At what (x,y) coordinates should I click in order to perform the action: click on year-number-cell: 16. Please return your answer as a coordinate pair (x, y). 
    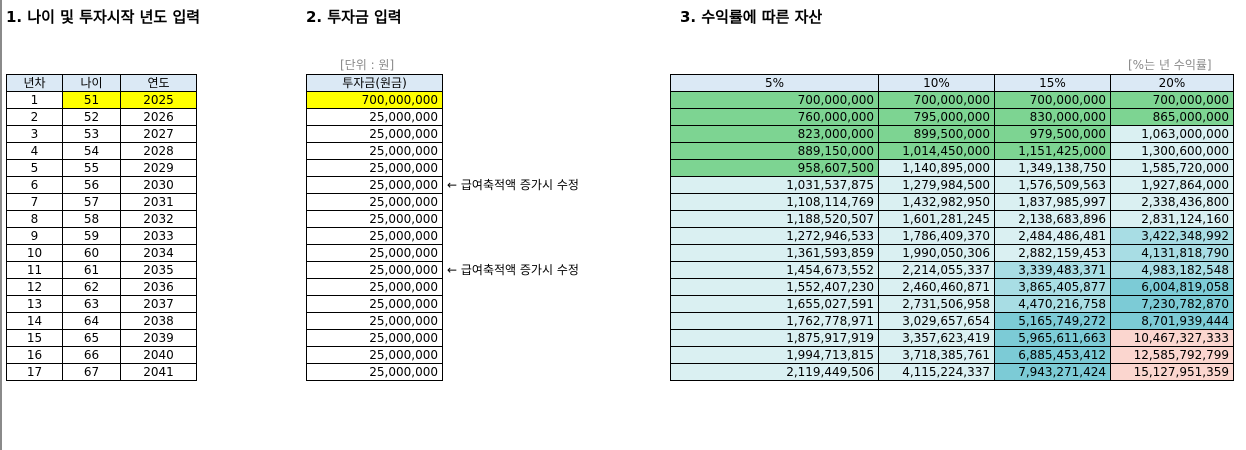
    Looking at the image, I should click on (34, 355).